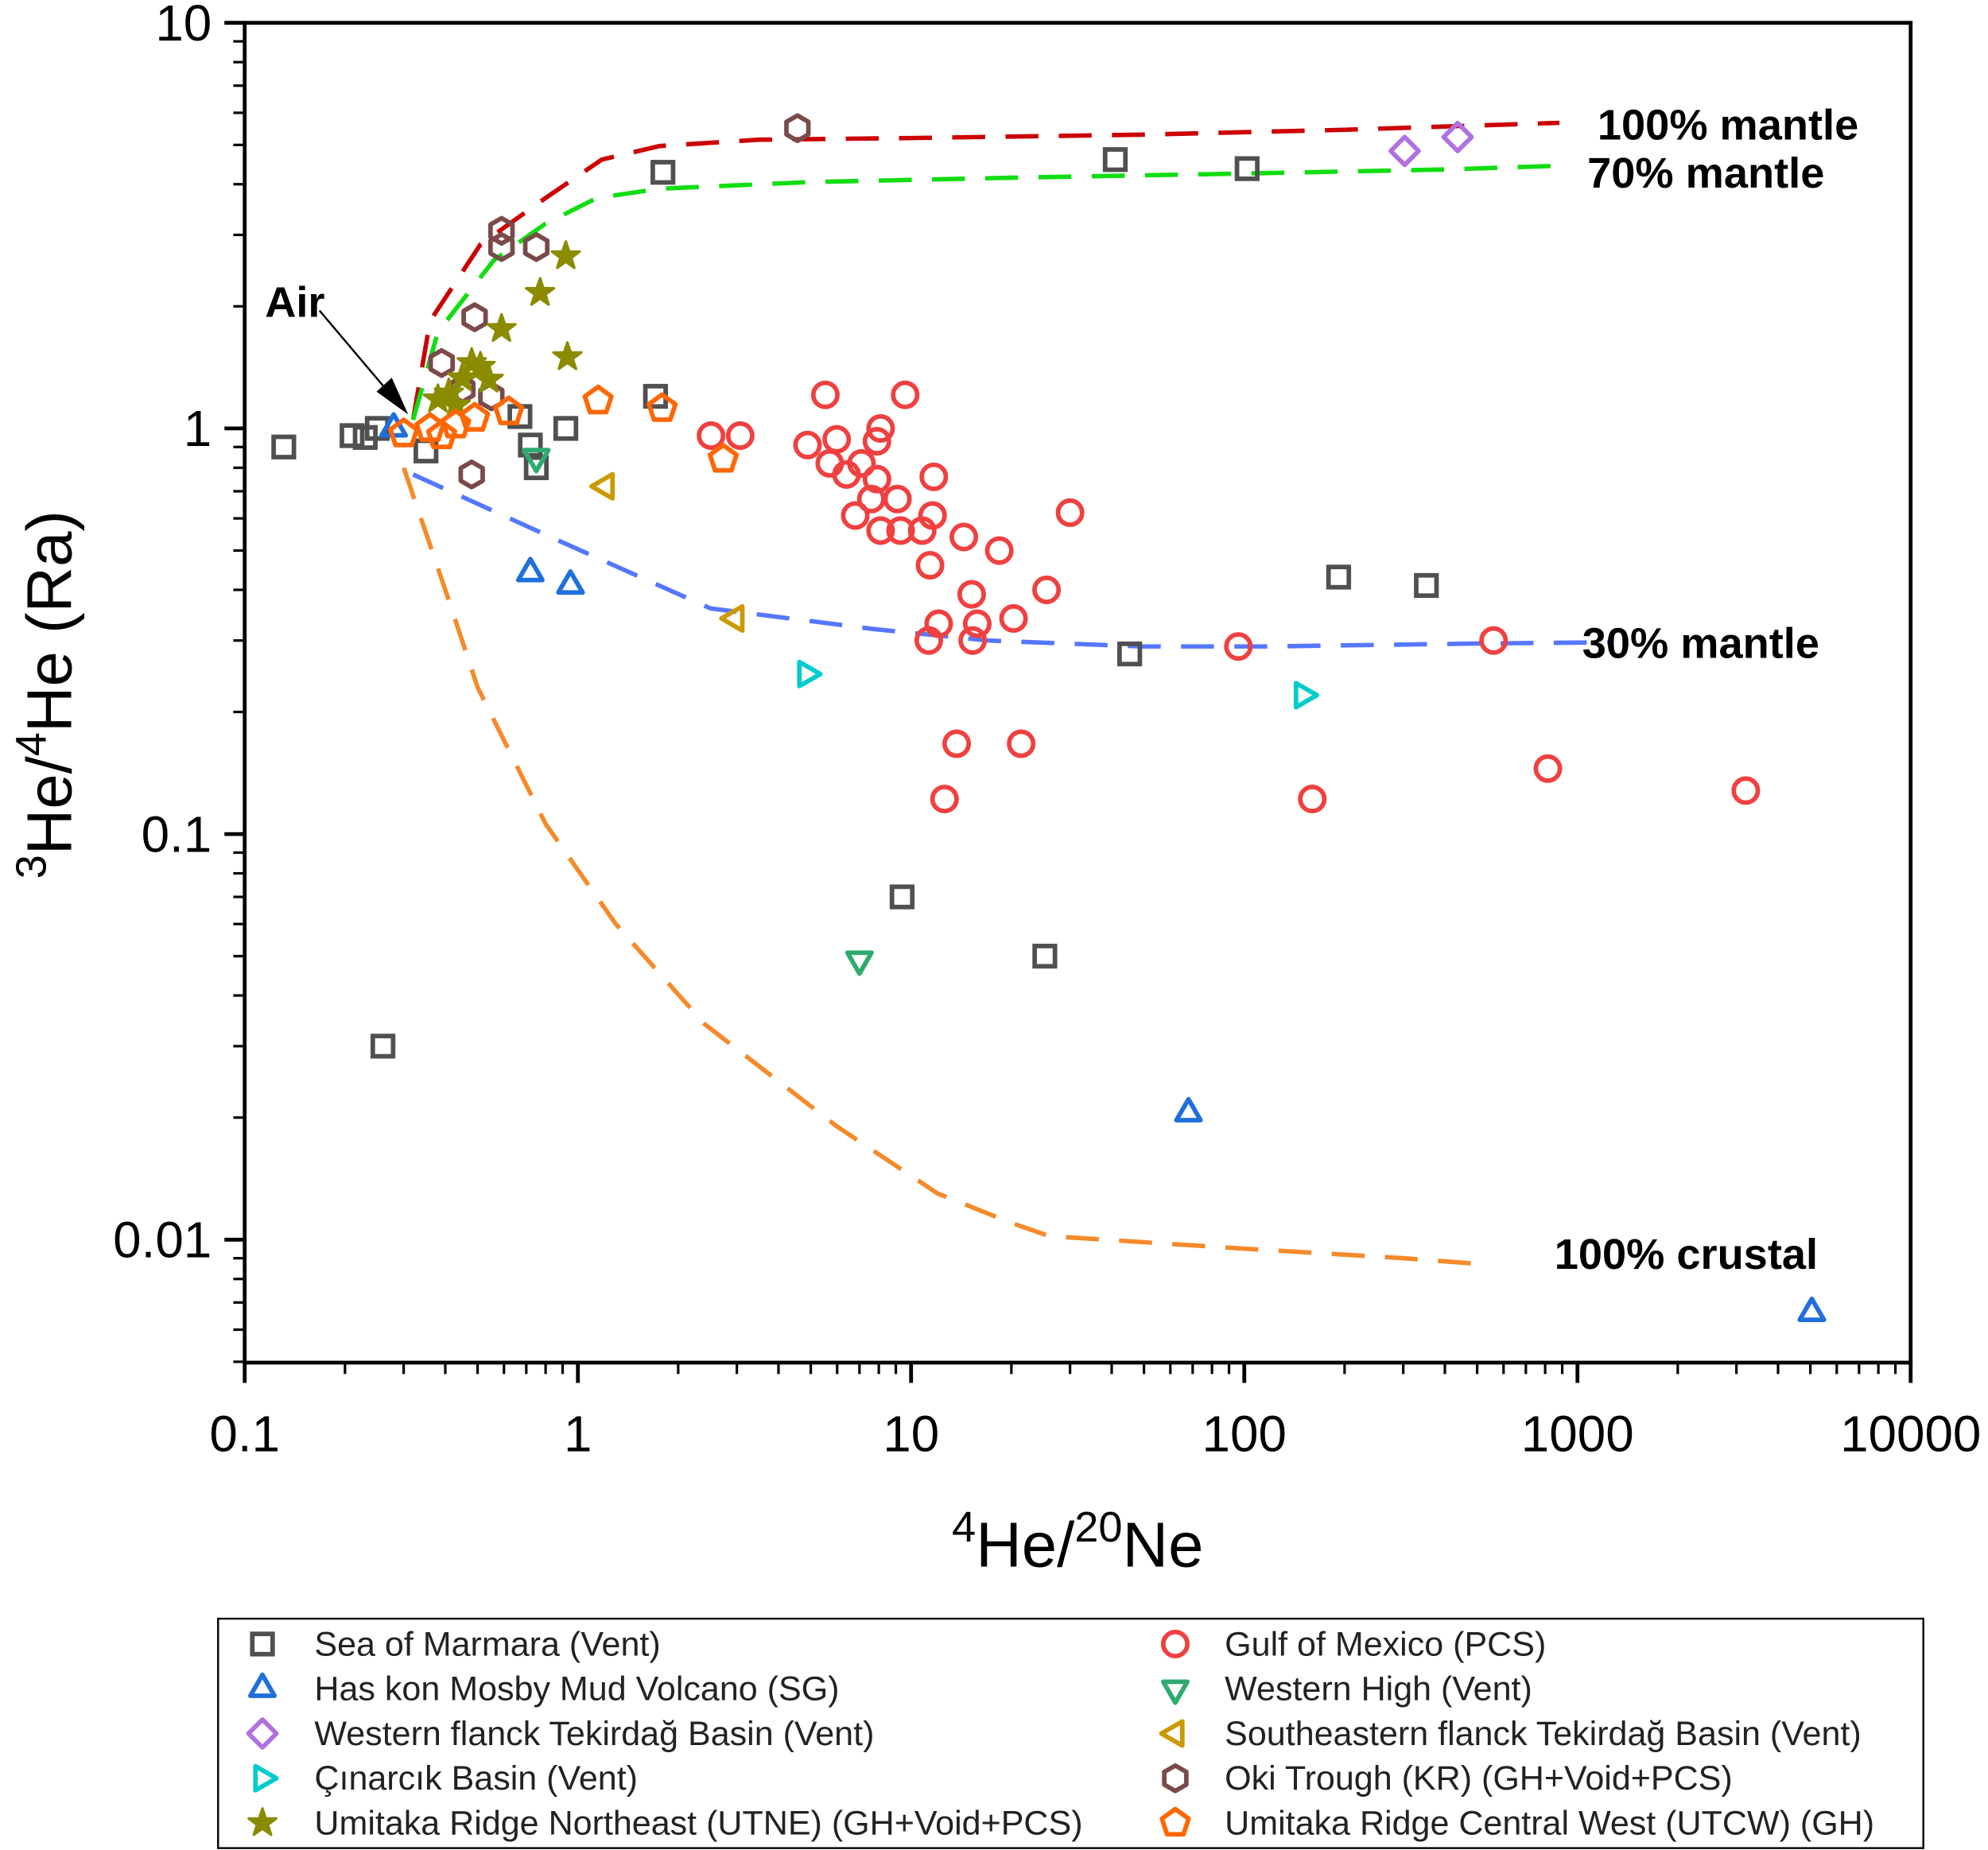 This screenshot has width=1988, height=1850. I want to click on y-tick-label: 0.01, so click(162, 1240).